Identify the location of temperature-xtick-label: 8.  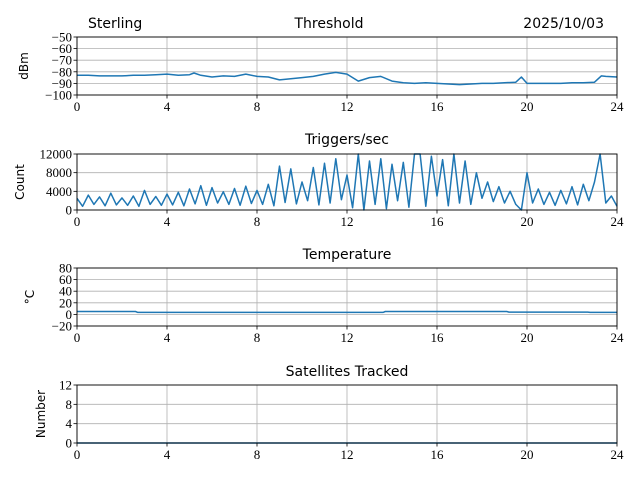
(257, 337).